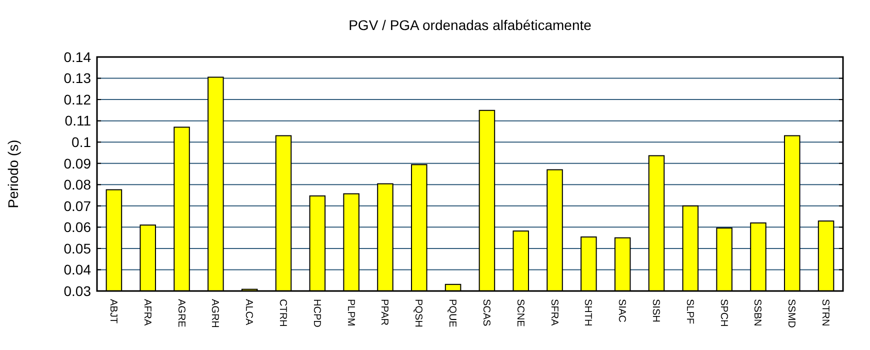 Image resolution: width=870 pixels, height=350 pixels. I want to click on y-tick-label: 0.08, so click(78, 184).